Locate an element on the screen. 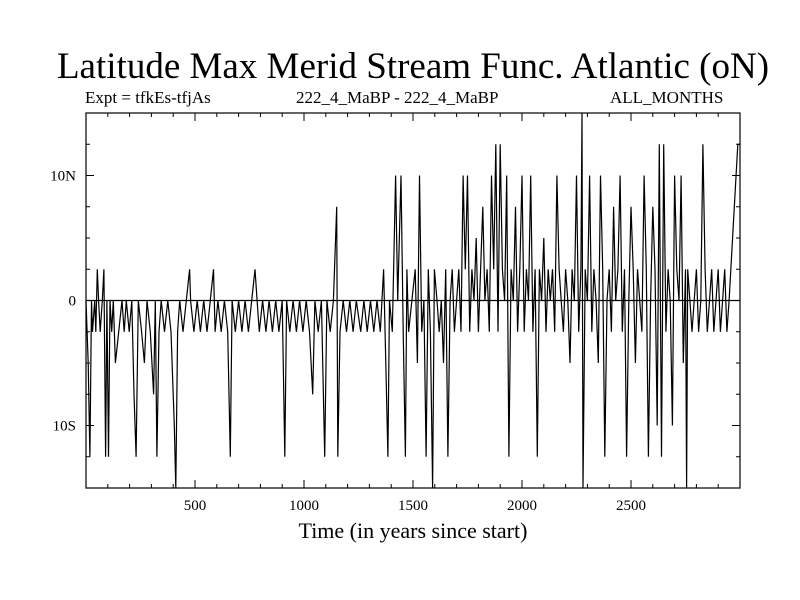 This screenshot has width=800, height=600. y-tick-label: 0 is located at coordinates (73, 302).